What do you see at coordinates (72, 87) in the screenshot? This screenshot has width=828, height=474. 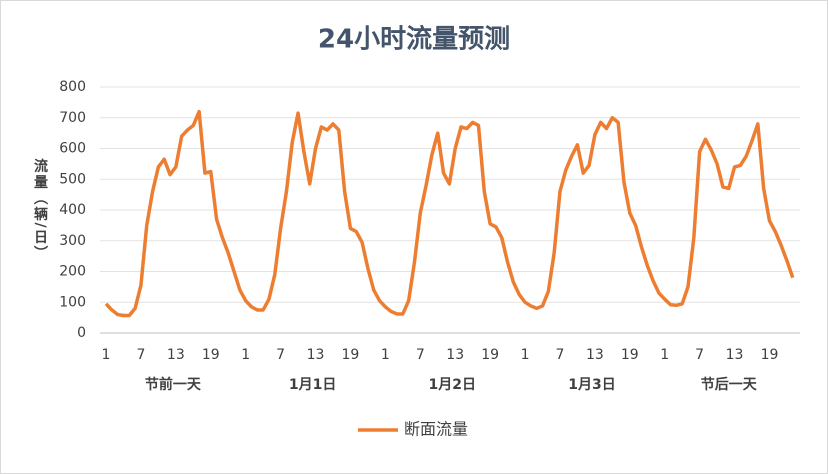 I see `y-tick-label: 800` at bounding box center [72, 87].